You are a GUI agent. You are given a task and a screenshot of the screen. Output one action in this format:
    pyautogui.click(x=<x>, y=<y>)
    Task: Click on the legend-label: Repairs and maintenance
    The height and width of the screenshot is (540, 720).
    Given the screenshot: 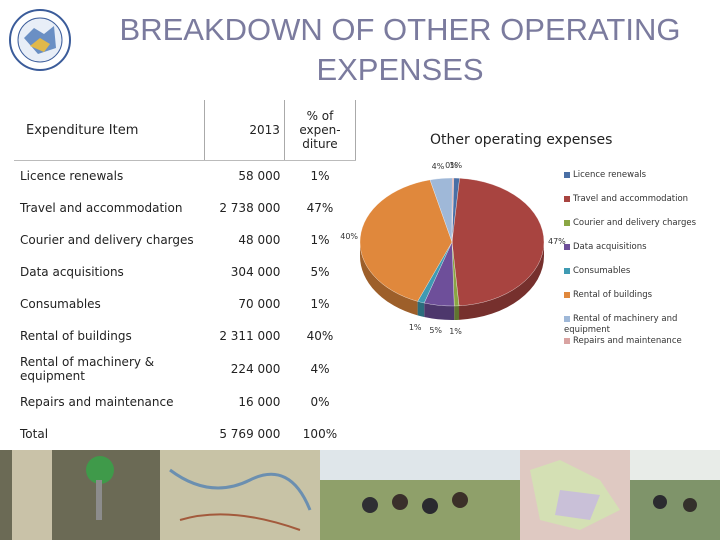 What is the action you would take?
    pyautogui.click(x=627, y=341)
    